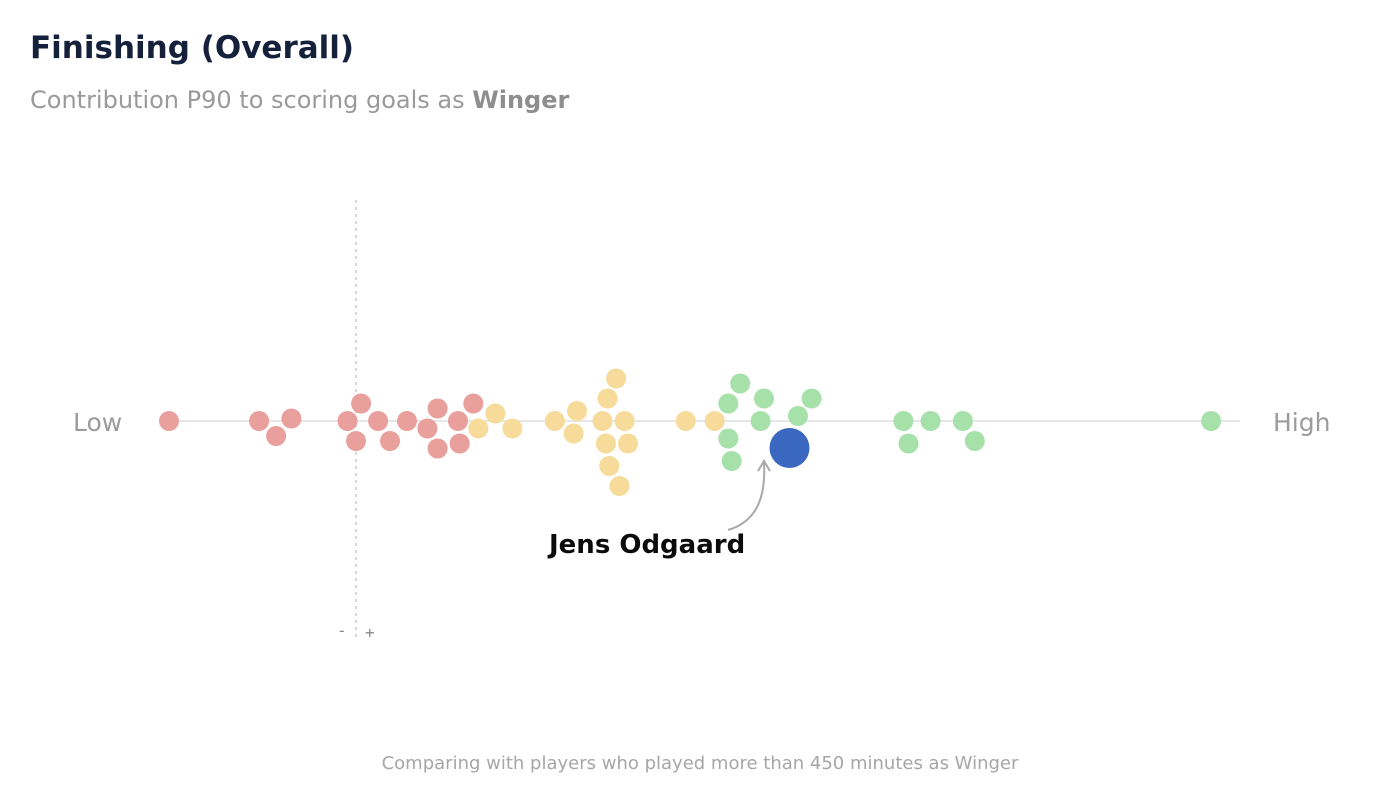 This screenshot has height=804, width=1400. What do you see at coordinates (342, 630) in the screenshot?
I see `zero-minus-sign: -` at bounding box center [342, 630].